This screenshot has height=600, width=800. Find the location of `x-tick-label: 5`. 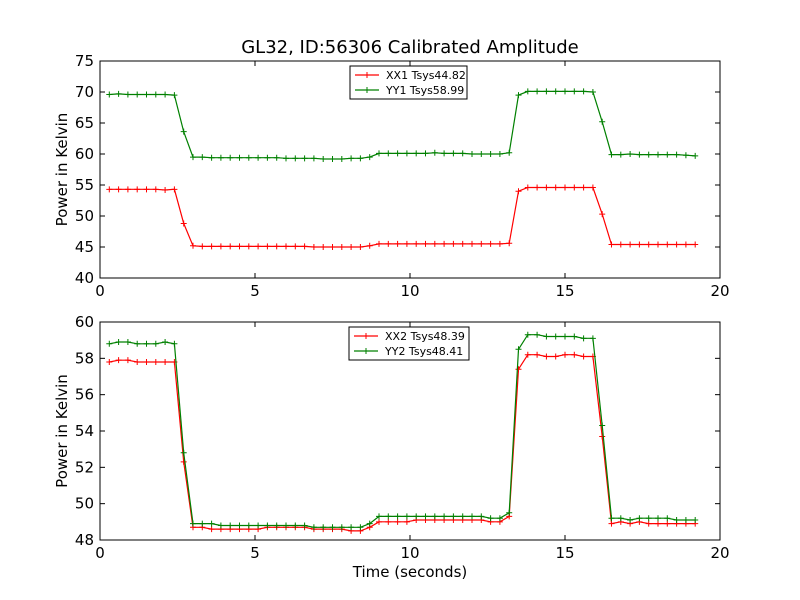

x-tick-label: 5 is located at coordinates (255, 291).